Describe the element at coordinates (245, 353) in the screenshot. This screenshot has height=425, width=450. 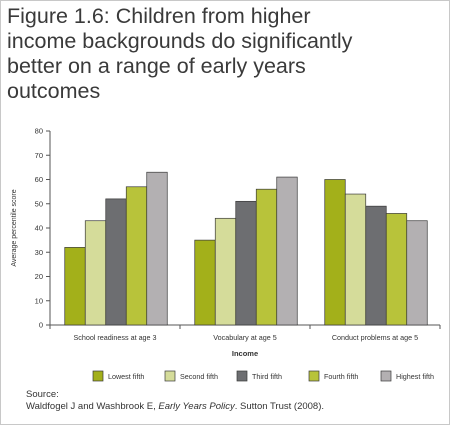
I see `x-axis-label: Income` at that location.